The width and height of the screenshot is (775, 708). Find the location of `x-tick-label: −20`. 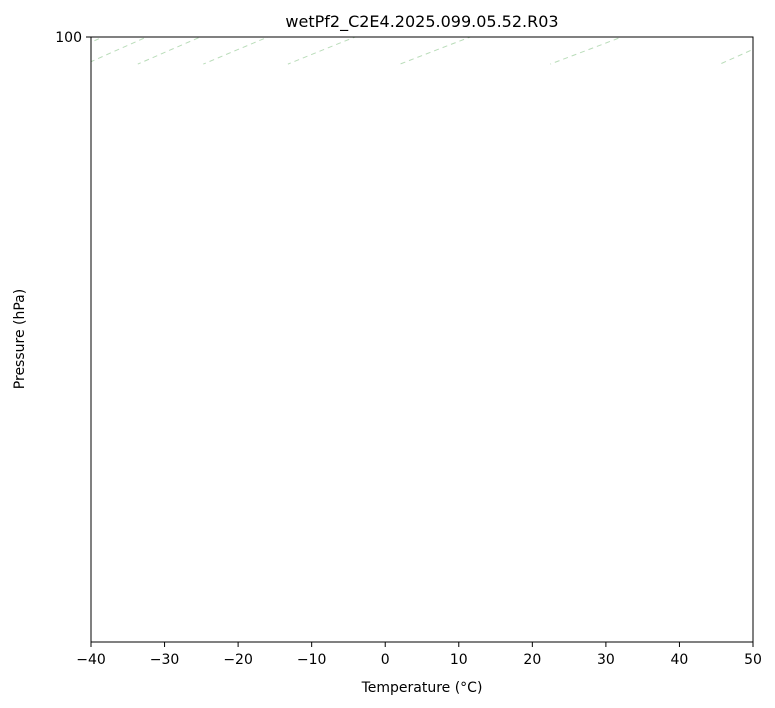

x-tick-label: −20 is located at coordinates (238, 660).